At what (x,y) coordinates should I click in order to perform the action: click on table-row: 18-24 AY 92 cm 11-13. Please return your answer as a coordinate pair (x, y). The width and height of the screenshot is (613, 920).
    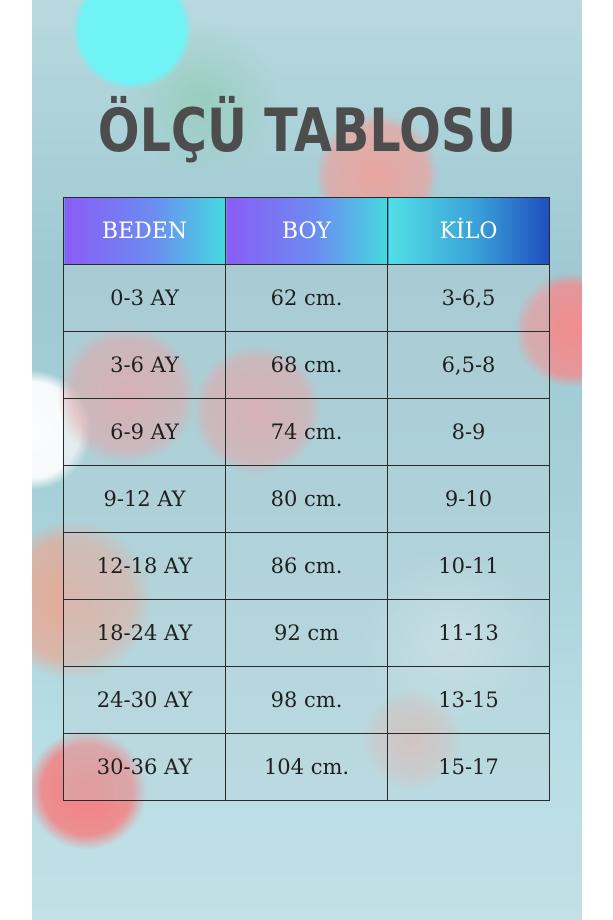
    Looking at the image, I should click on (306, 633).